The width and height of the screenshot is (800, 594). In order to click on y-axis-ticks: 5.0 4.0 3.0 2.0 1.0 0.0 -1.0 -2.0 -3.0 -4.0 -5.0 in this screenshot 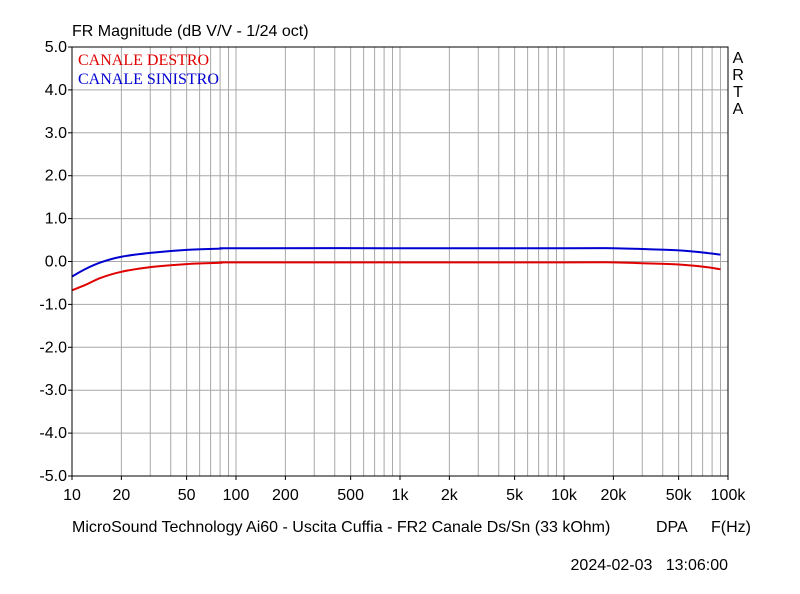, I will do `click(55, 262)`.